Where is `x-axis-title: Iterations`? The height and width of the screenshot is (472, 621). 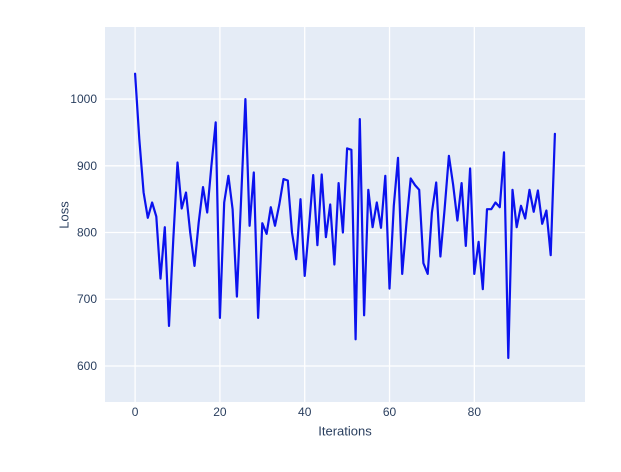 x-axis-title: Iterations is located at coordinates (345, 431).